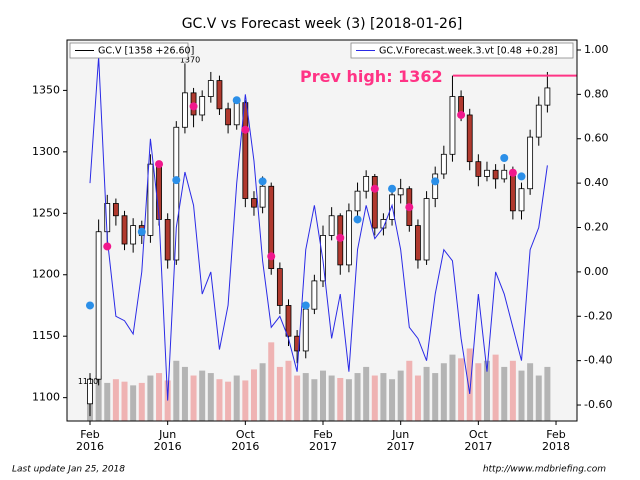 The height and width of the screenshot is (480, 640). Describe the element at coordinates (468, 51) in the screenshot. I see `legend-label: GC.V.Forecast.week.3.vt [0.48 +0.28]` at that location.